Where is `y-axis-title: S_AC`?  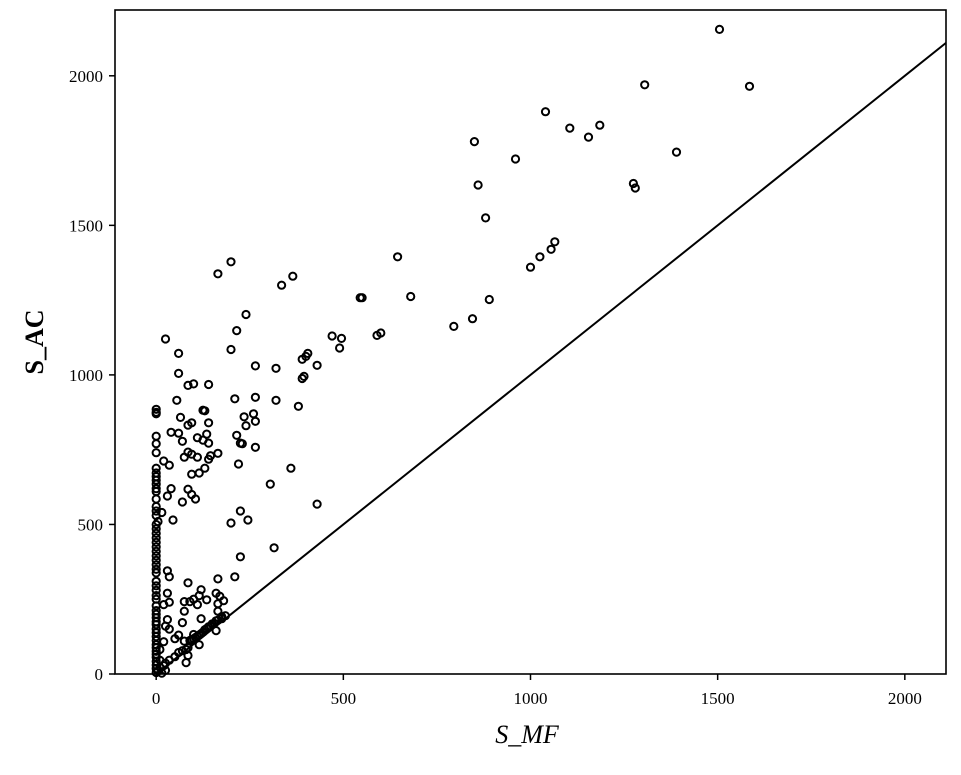 y-axis-title: S_AC is located at coordinates (34, 341).